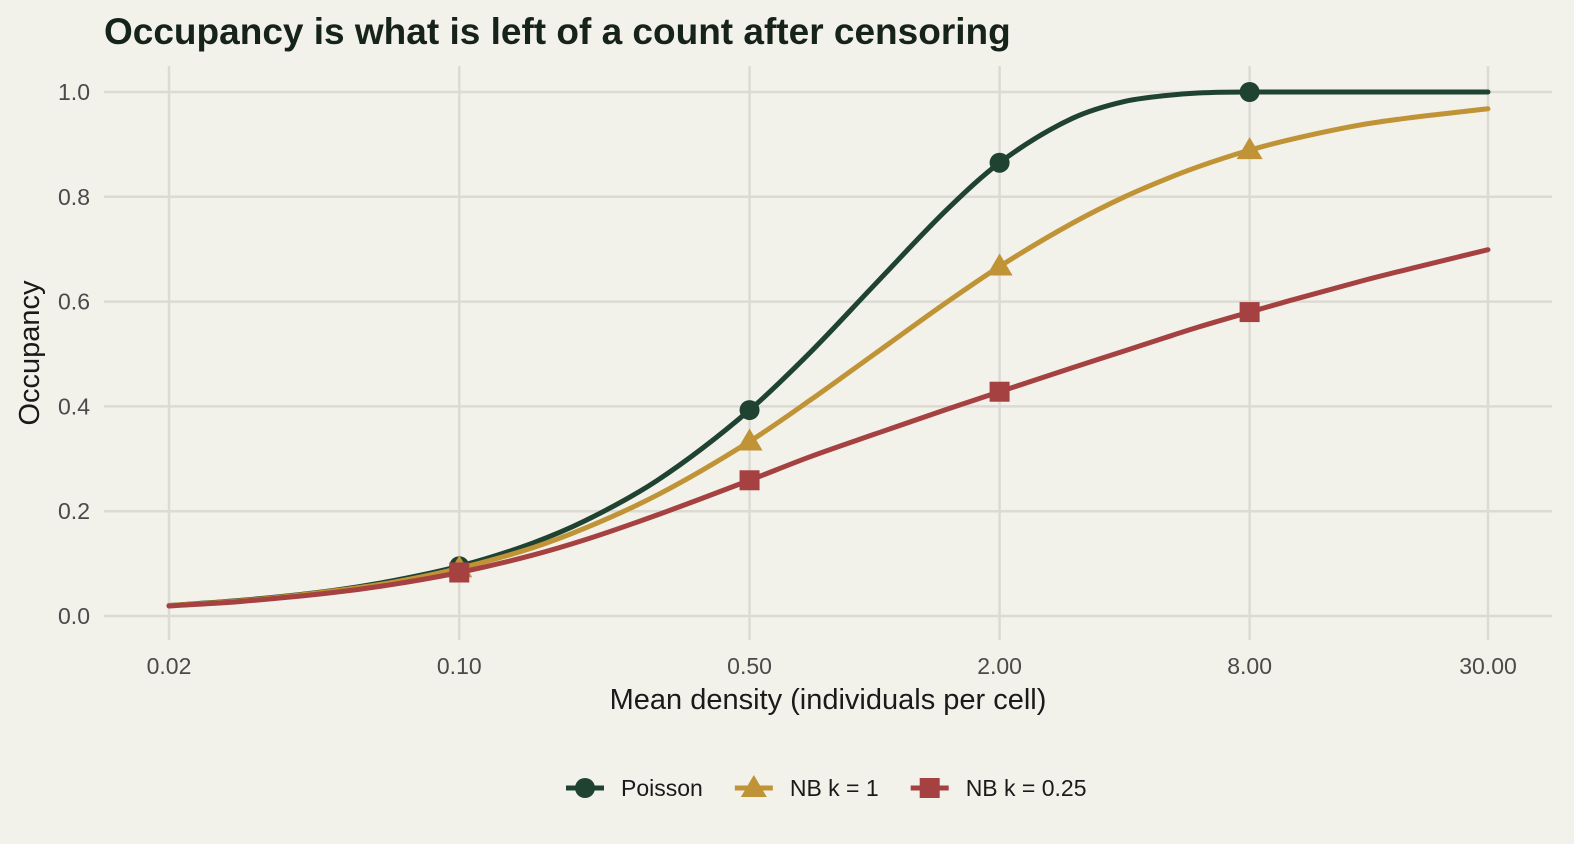 The image size is (1574, 844). Describe the element at coordinates (74, 616) in the screenshot. I see `y-tick-label: 0.0` at that location.